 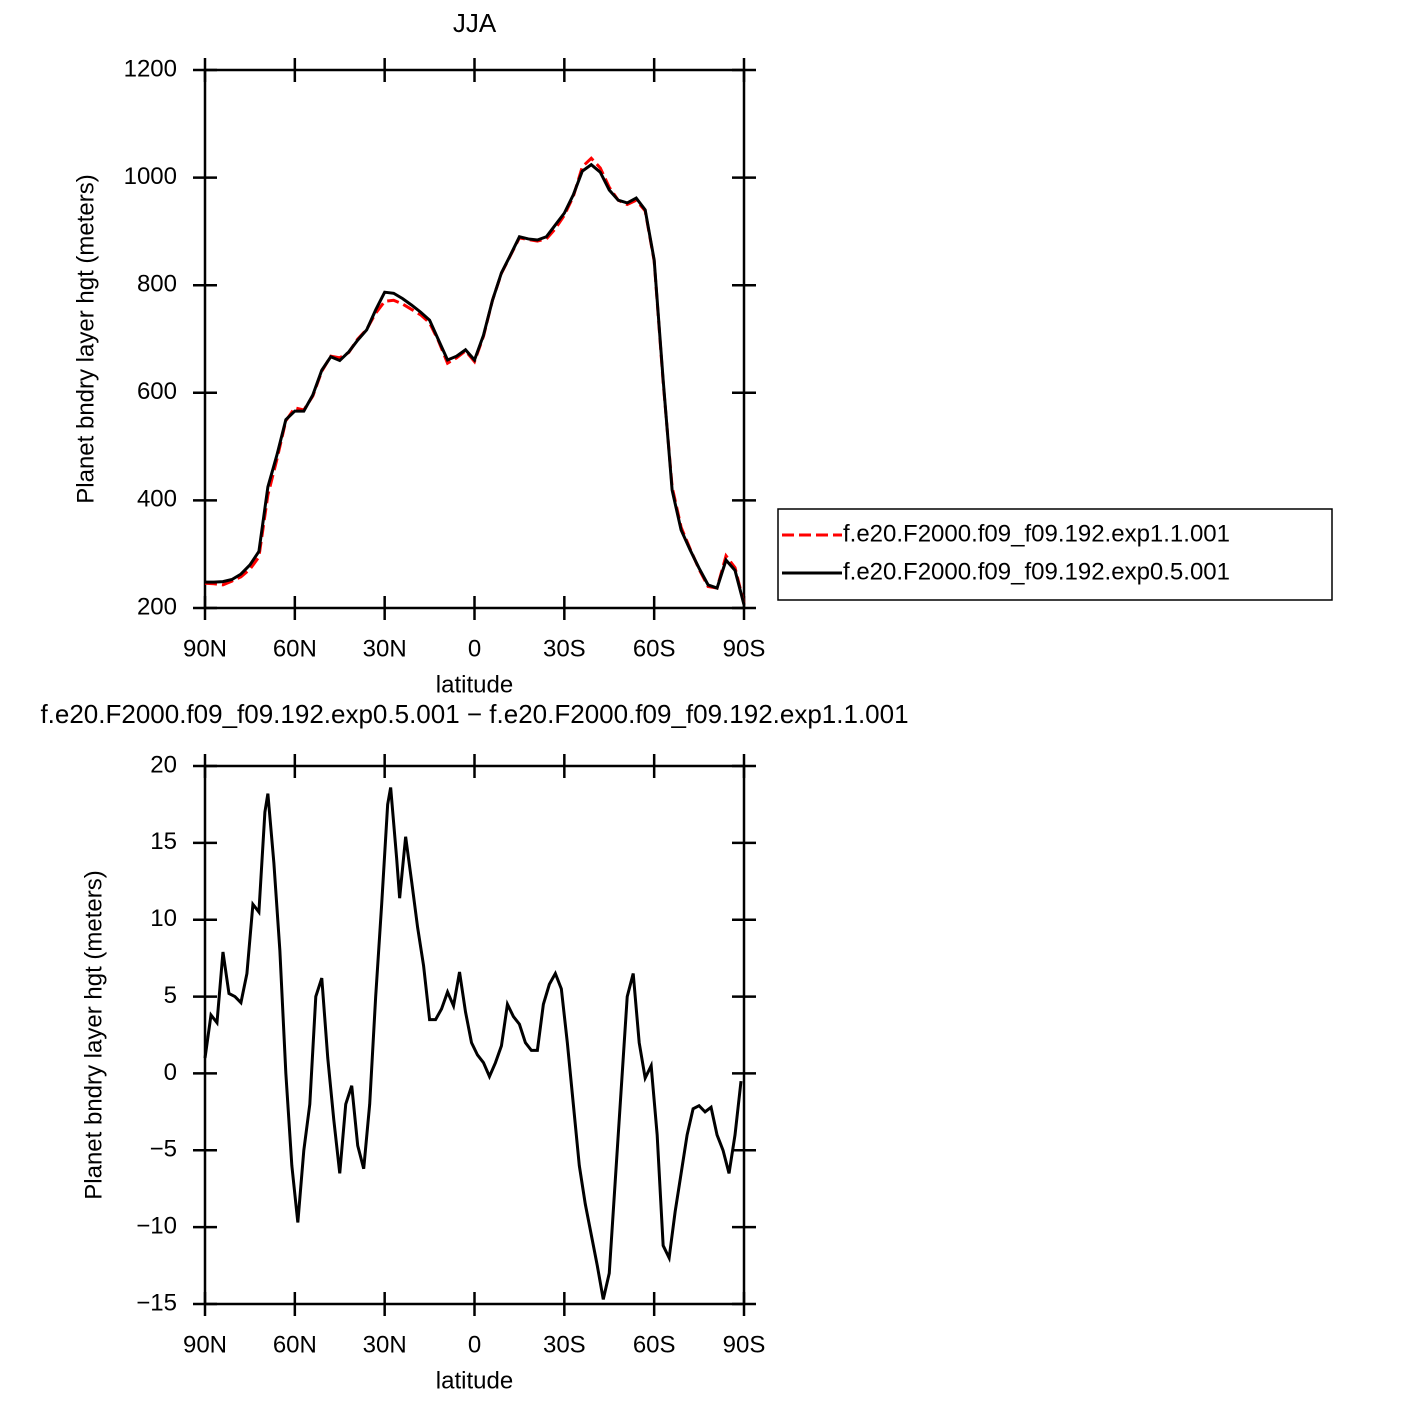 What do you see at coordinates (157, 606) in the screenshot?
I see `y-tick-label: 200` at bounding box center [157, 606].